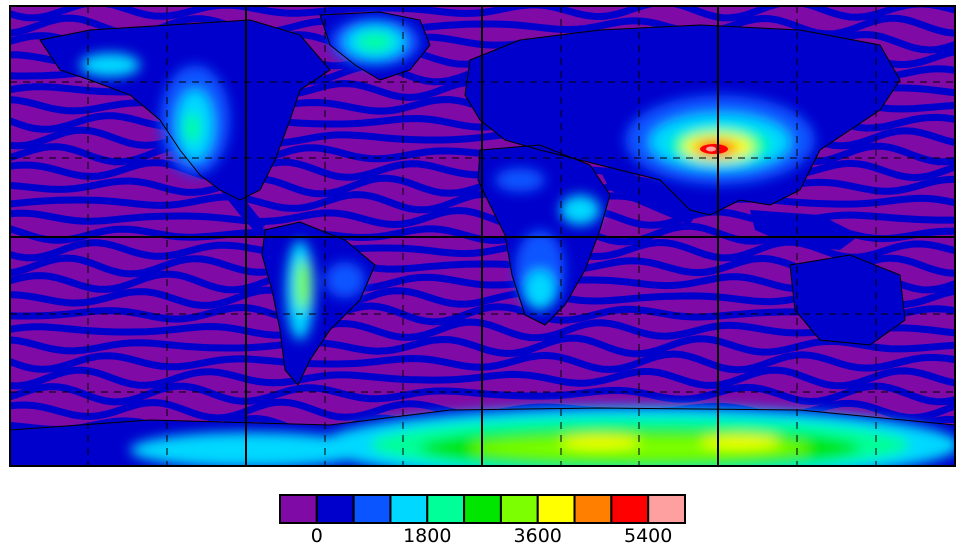 This screenshot has height=557, width=967. Describe the element at coordinates (650, 197) in the screenshot. I see `south-asia` at that location.